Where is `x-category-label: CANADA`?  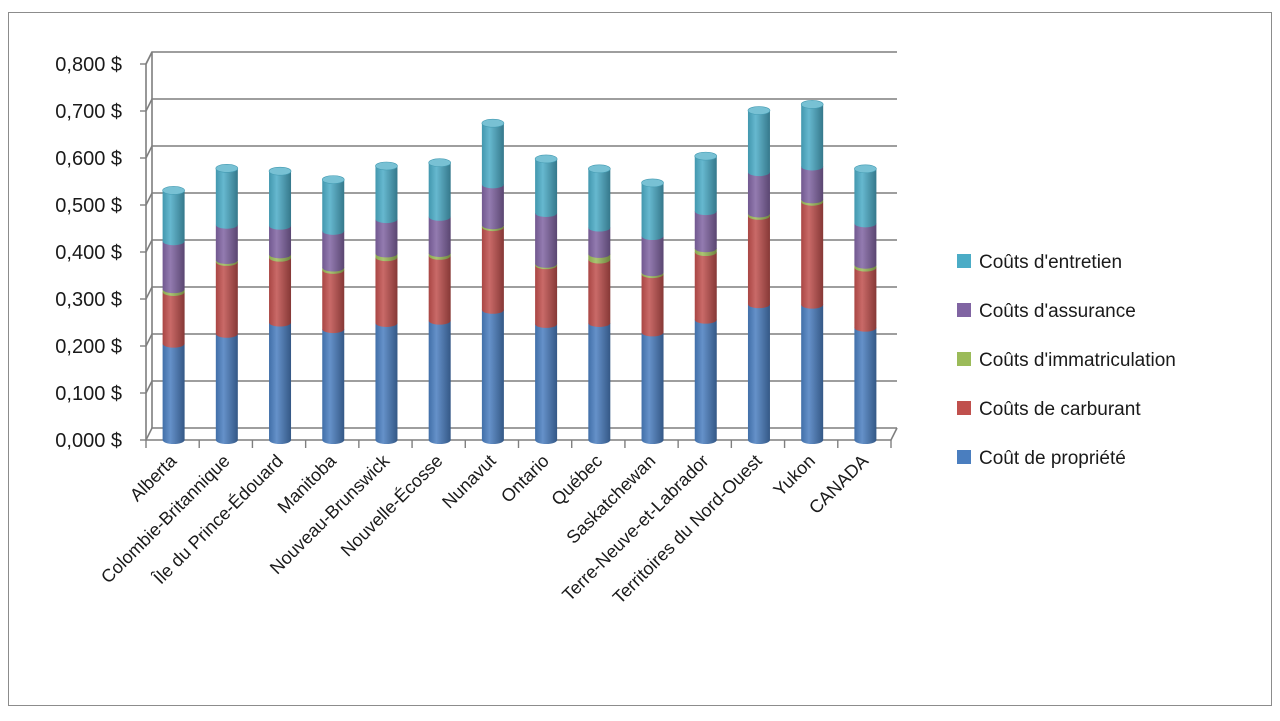 x-category-label: CANADA is located at coordinates (838, 484).